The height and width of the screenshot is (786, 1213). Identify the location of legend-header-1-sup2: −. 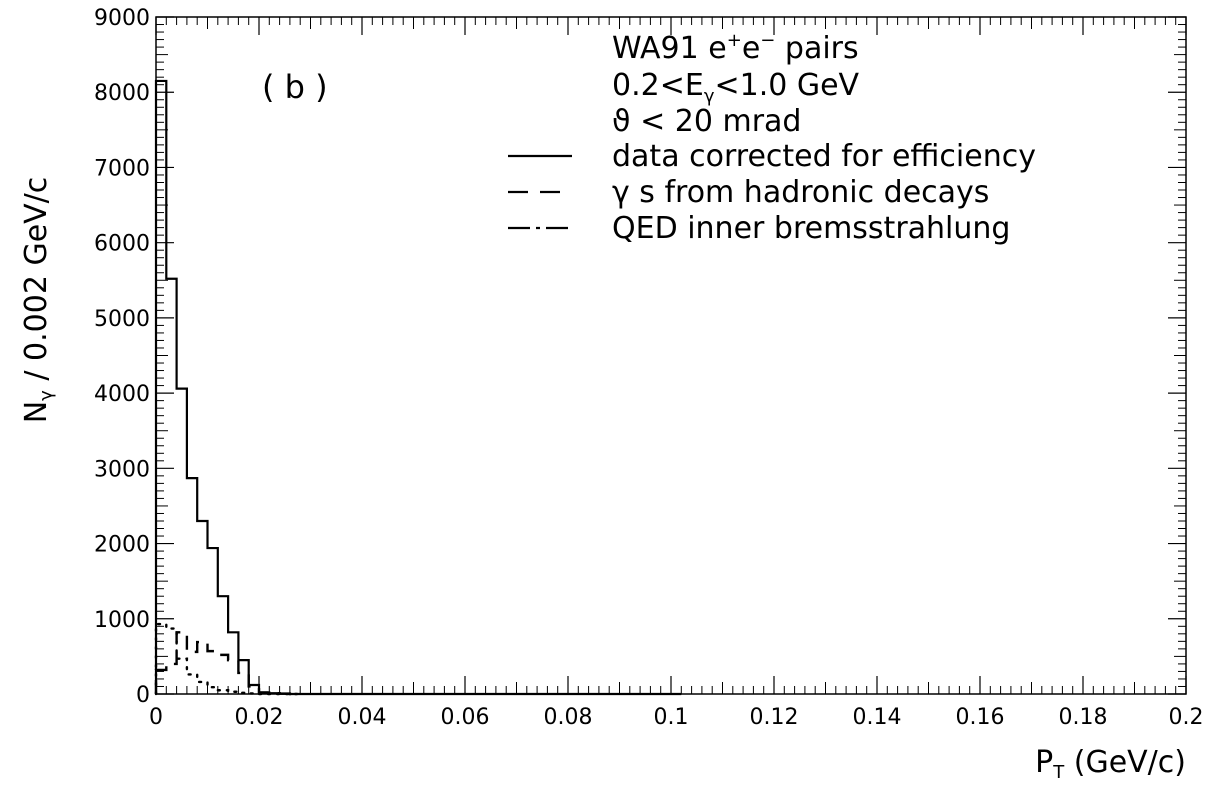
(767, 40).